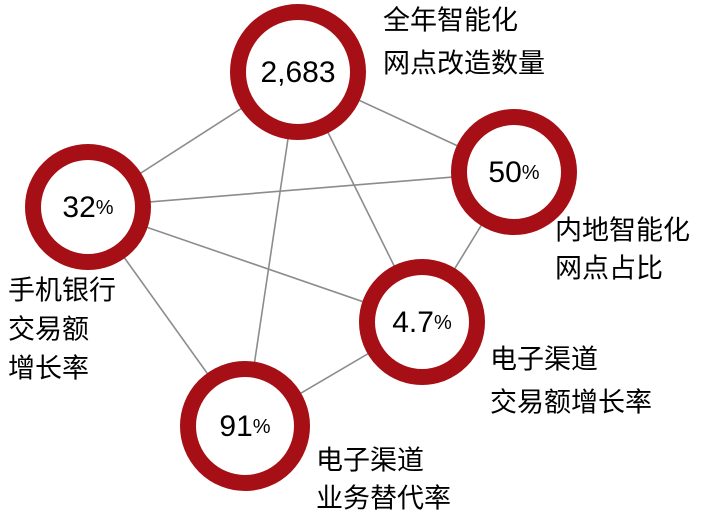 Image resolution: width=718 pixels, height=517 pixels. What do you see at coordinates (235, 426) in the screenshot?
I see `value-number: 91` at bounding box center [235, 426].